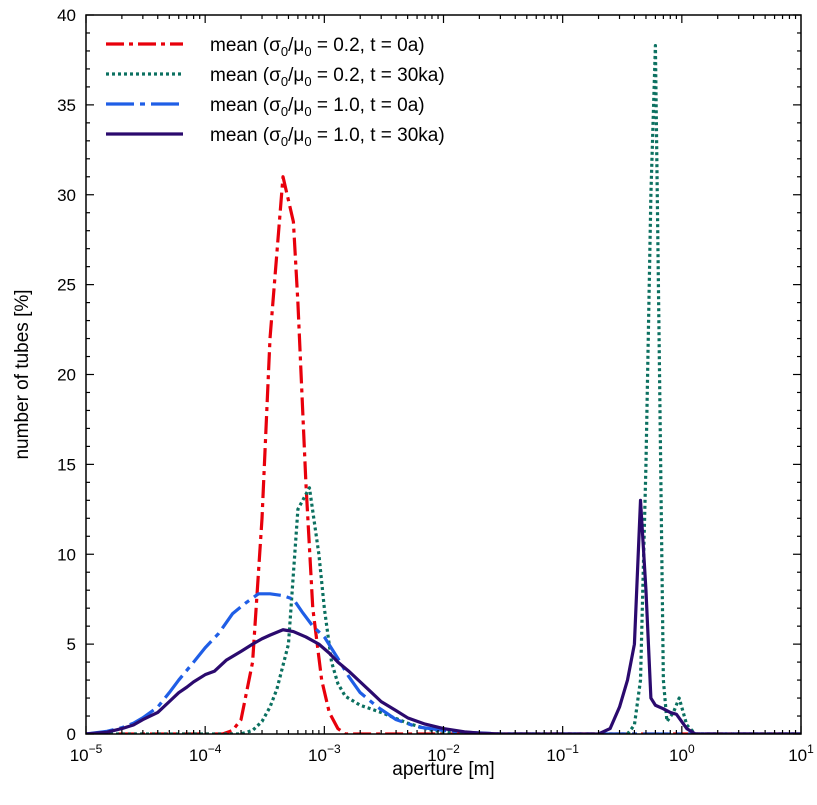  What do you see at coordinates (324, 753) in the screenshot?
I see `x-tick-label: 10⁻³` at bounding box center [324, 753].